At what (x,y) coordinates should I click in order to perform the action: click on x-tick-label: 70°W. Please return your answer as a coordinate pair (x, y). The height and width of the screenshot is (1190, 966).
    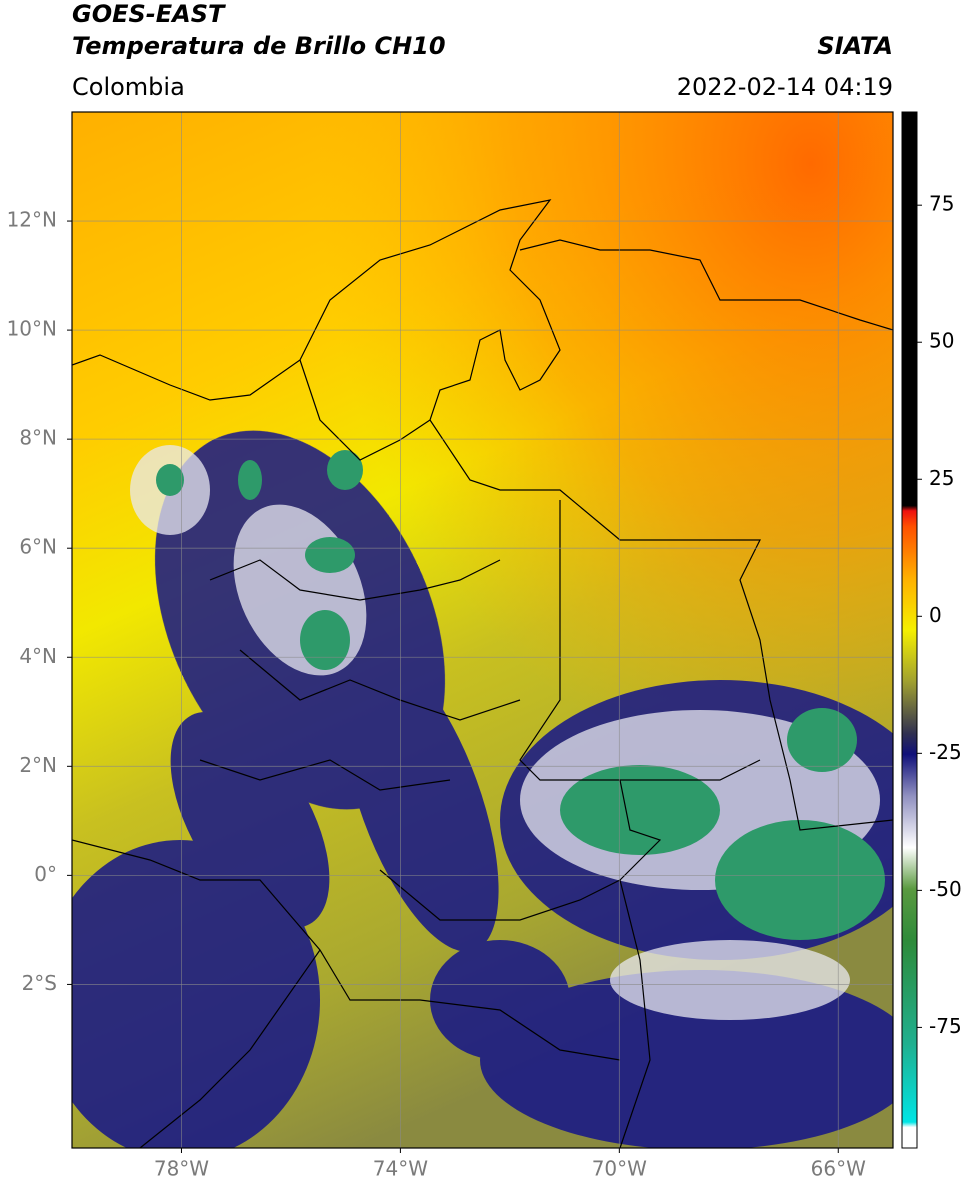
    Looking at the image, I should click on (619, 1169).